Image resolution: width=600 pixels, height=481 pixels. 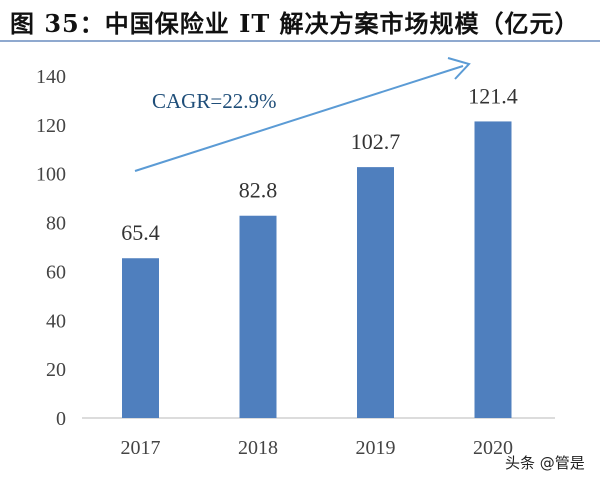 I want to click on bar-2020, so click(x=493, y=270).